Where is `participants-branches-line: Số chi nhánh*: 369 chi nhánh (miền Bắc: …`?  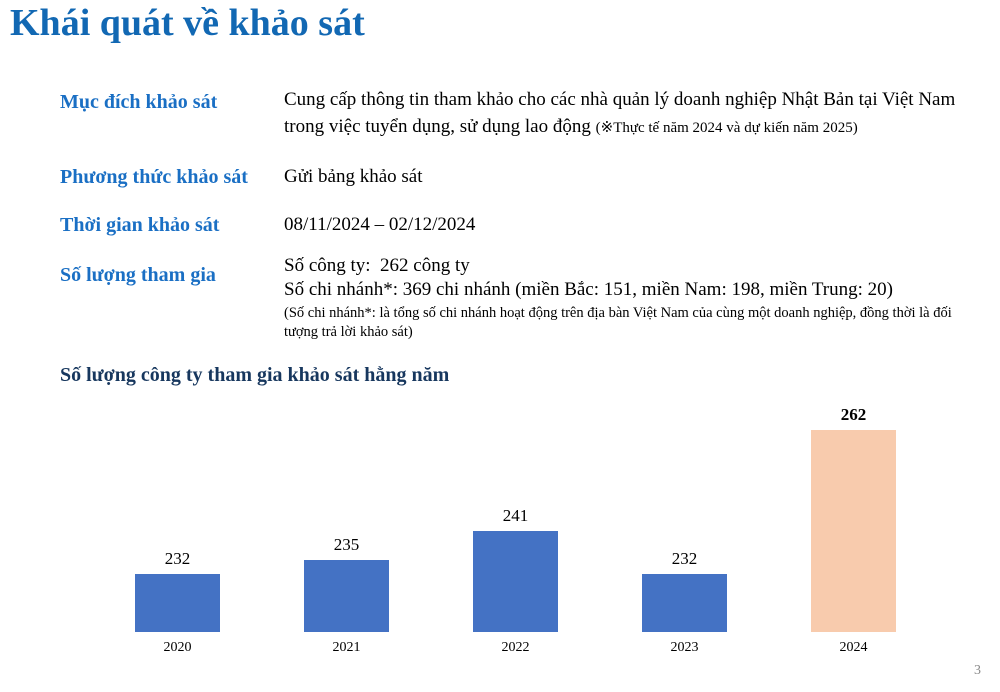 participants-branches-line: Số chi nhánh*: 369 chi nhánh (miền Bắc: … is located at coordinates (588, 289).